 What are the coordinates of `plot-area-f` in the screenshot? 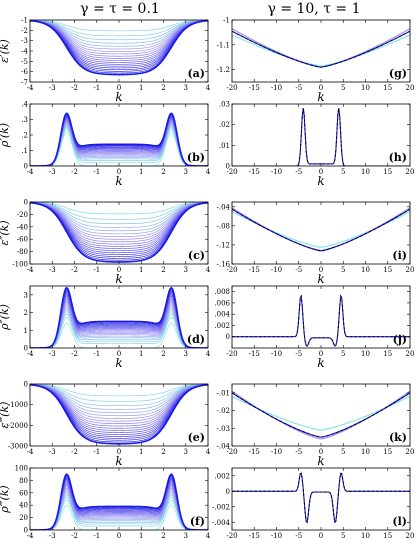 It's located at (119, 501).